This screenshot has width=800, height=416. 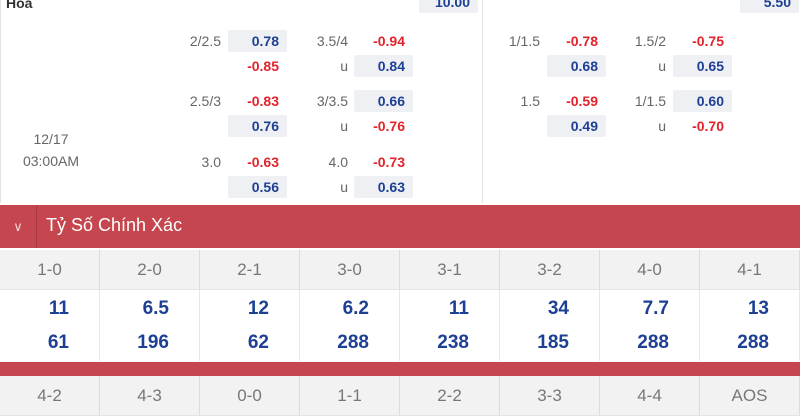 What do you see at coordinates (750, 269) in the screenshot?
I see `score-label: 4-1` at bounding box center [750, 269].